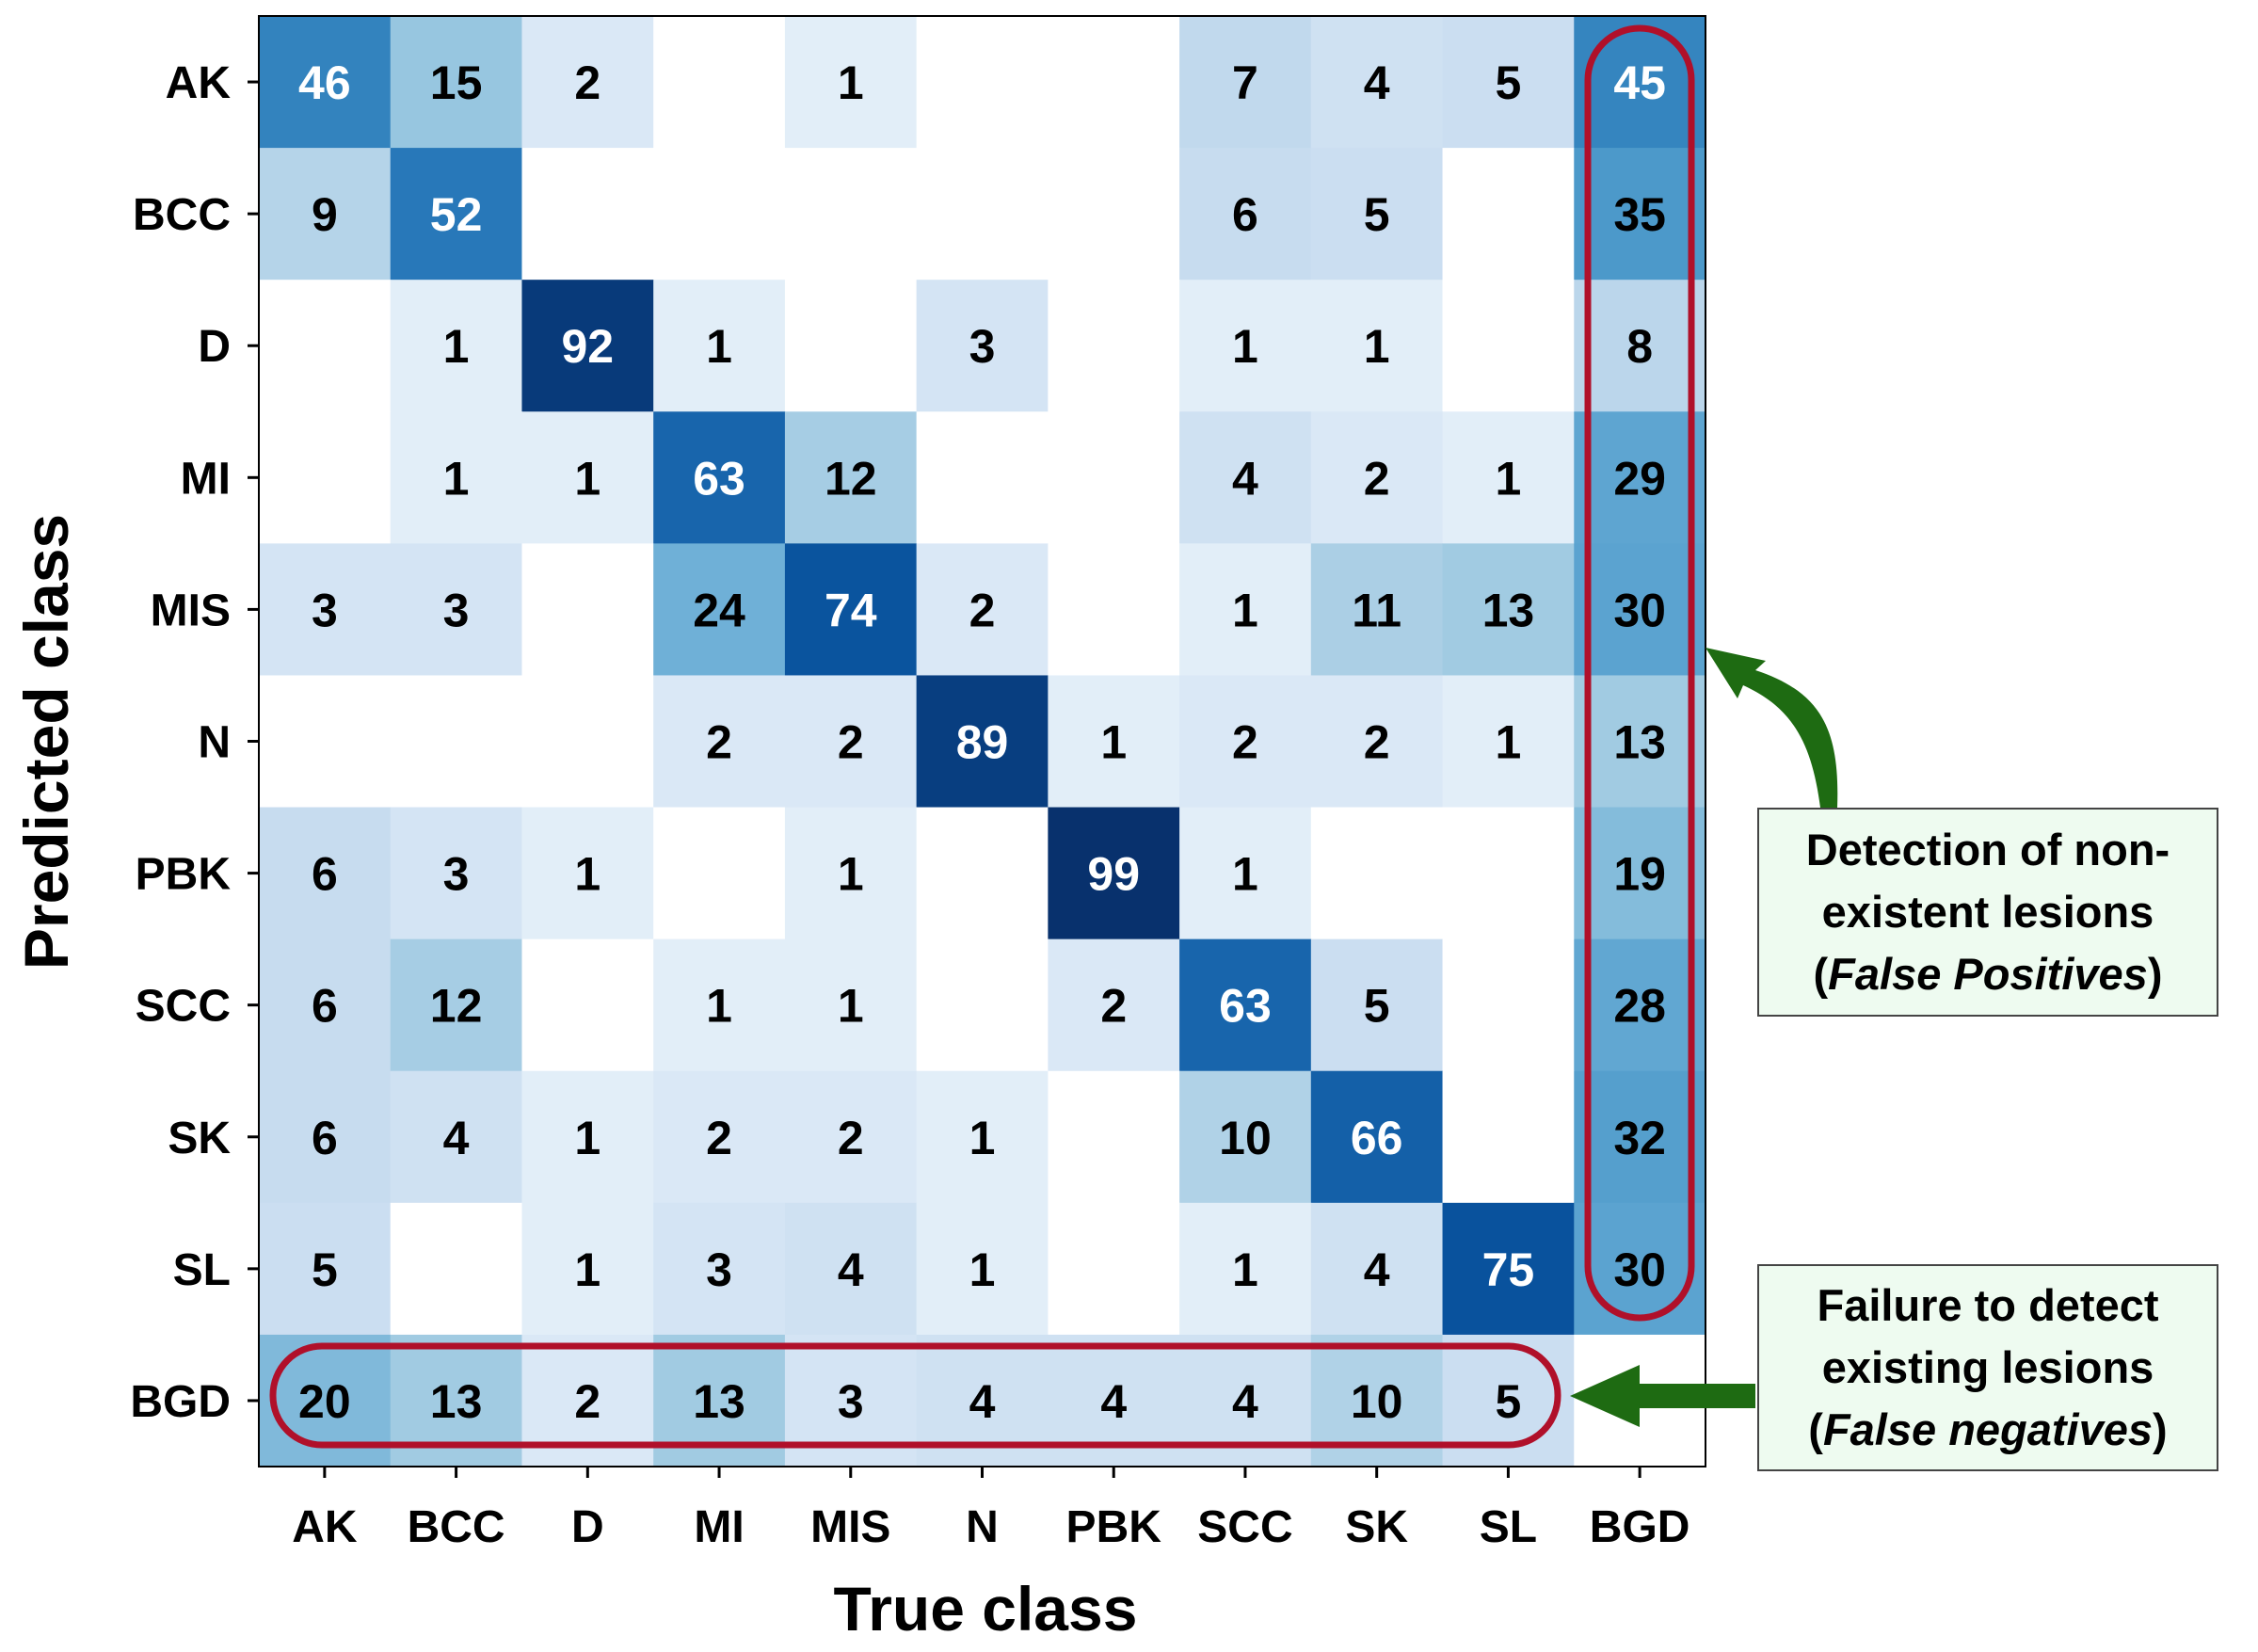 Image resolution: width=2258 pixels, height=1652 pixels. Describe the element at coordinates (1987, 850) in the screenshot. I see `fp-line1: Detection of non-` at that location.